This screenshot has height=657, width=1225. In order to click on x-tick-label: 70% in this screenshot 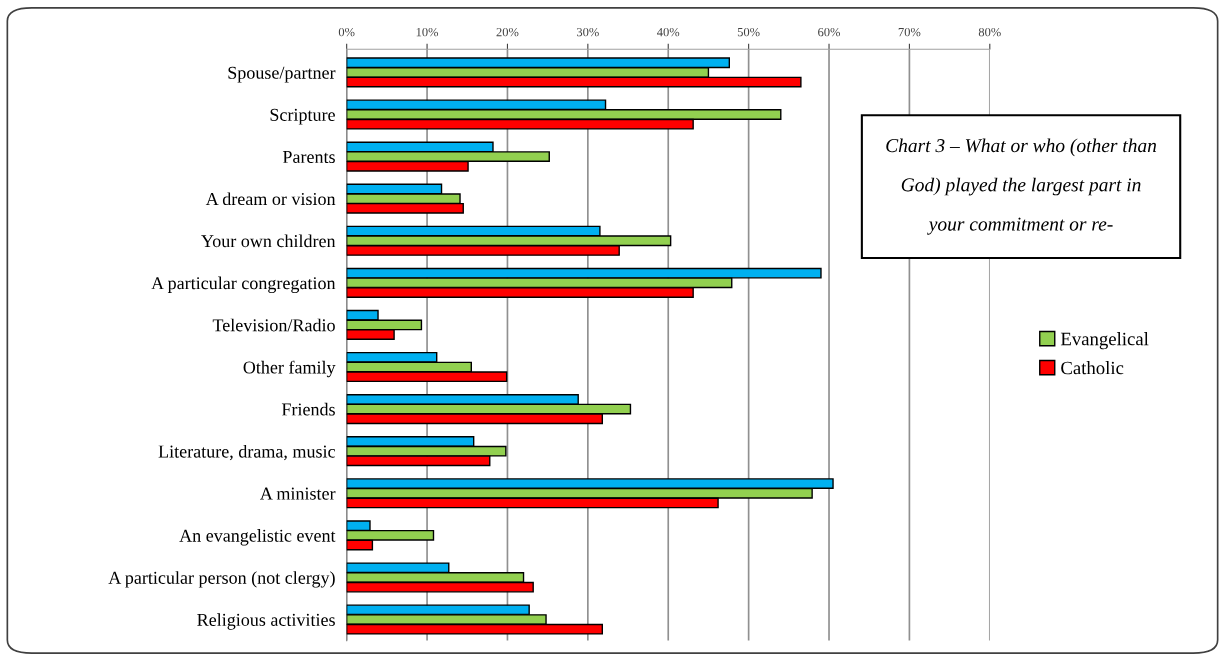, I will do `click(909, 32)`.